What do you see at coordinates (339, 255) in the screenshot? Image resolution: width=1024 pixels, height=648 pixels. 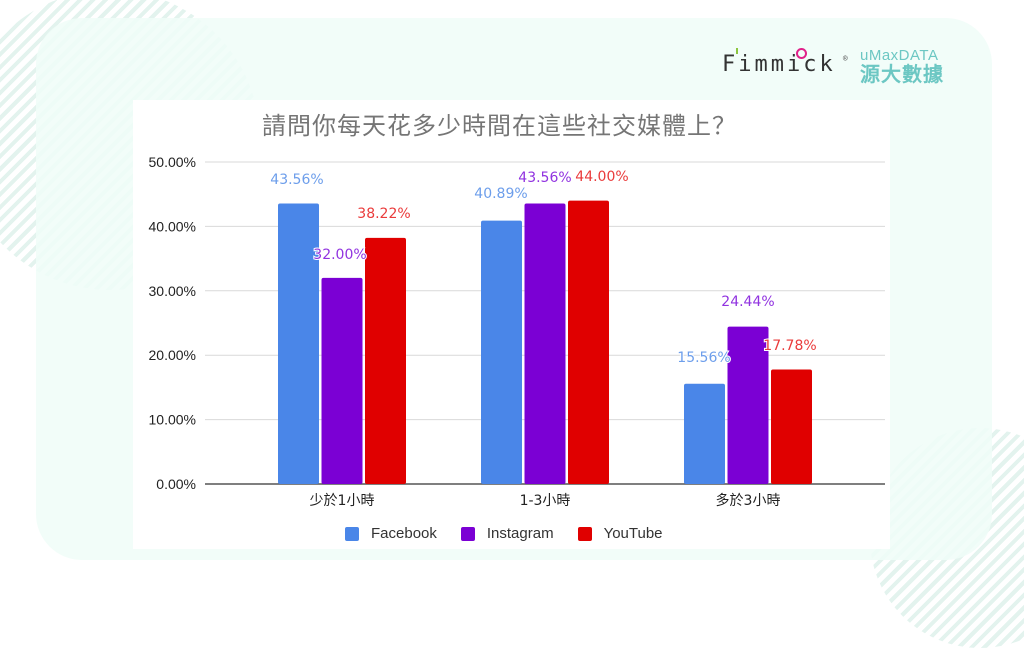 I see `data-label-instagram: 32.00%` at bounding box center [339, 255].